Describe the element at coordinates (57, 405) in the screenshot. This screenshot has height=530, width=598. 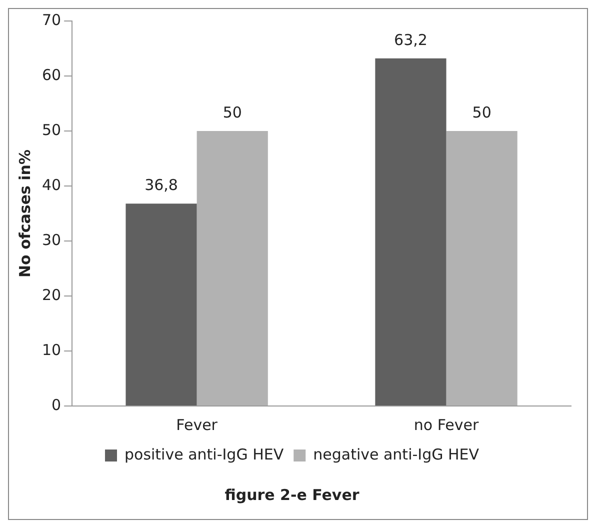
I see `y-tick-label: 0` at that location.